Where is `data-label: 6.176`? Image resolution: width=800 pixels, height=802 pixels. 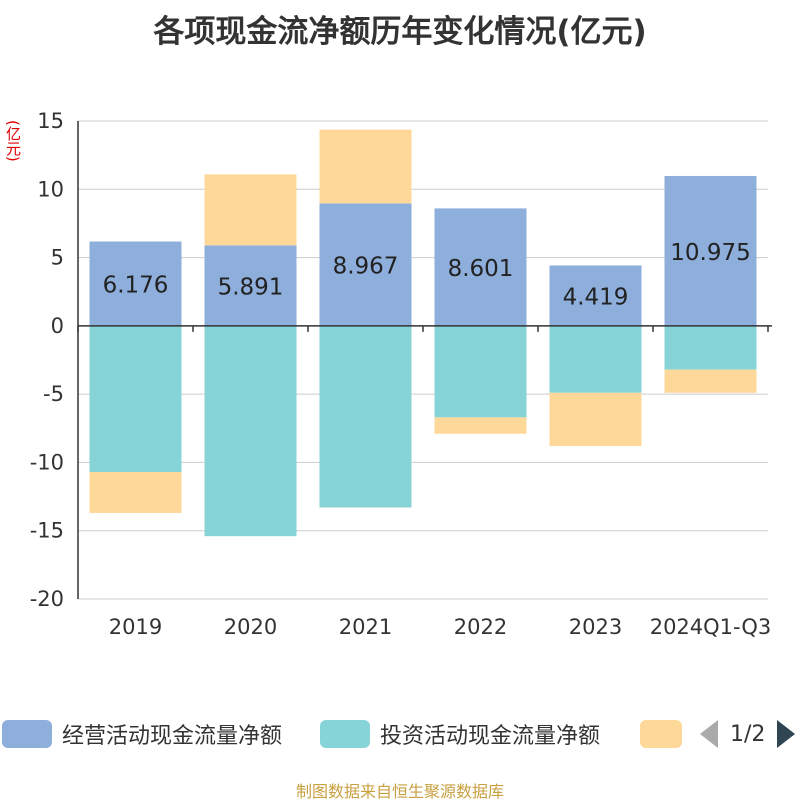
data-label: 6.176 is located at coordinates (136, 286).